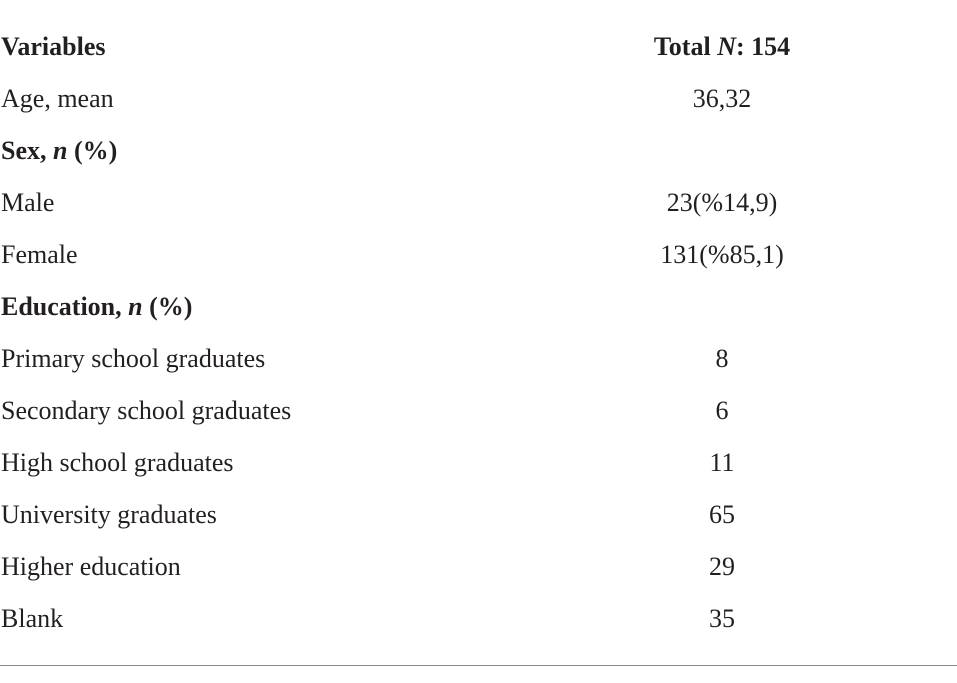 This screenshot has height=683, width=957. I want to click on row-value: 8, so click(722, 358).